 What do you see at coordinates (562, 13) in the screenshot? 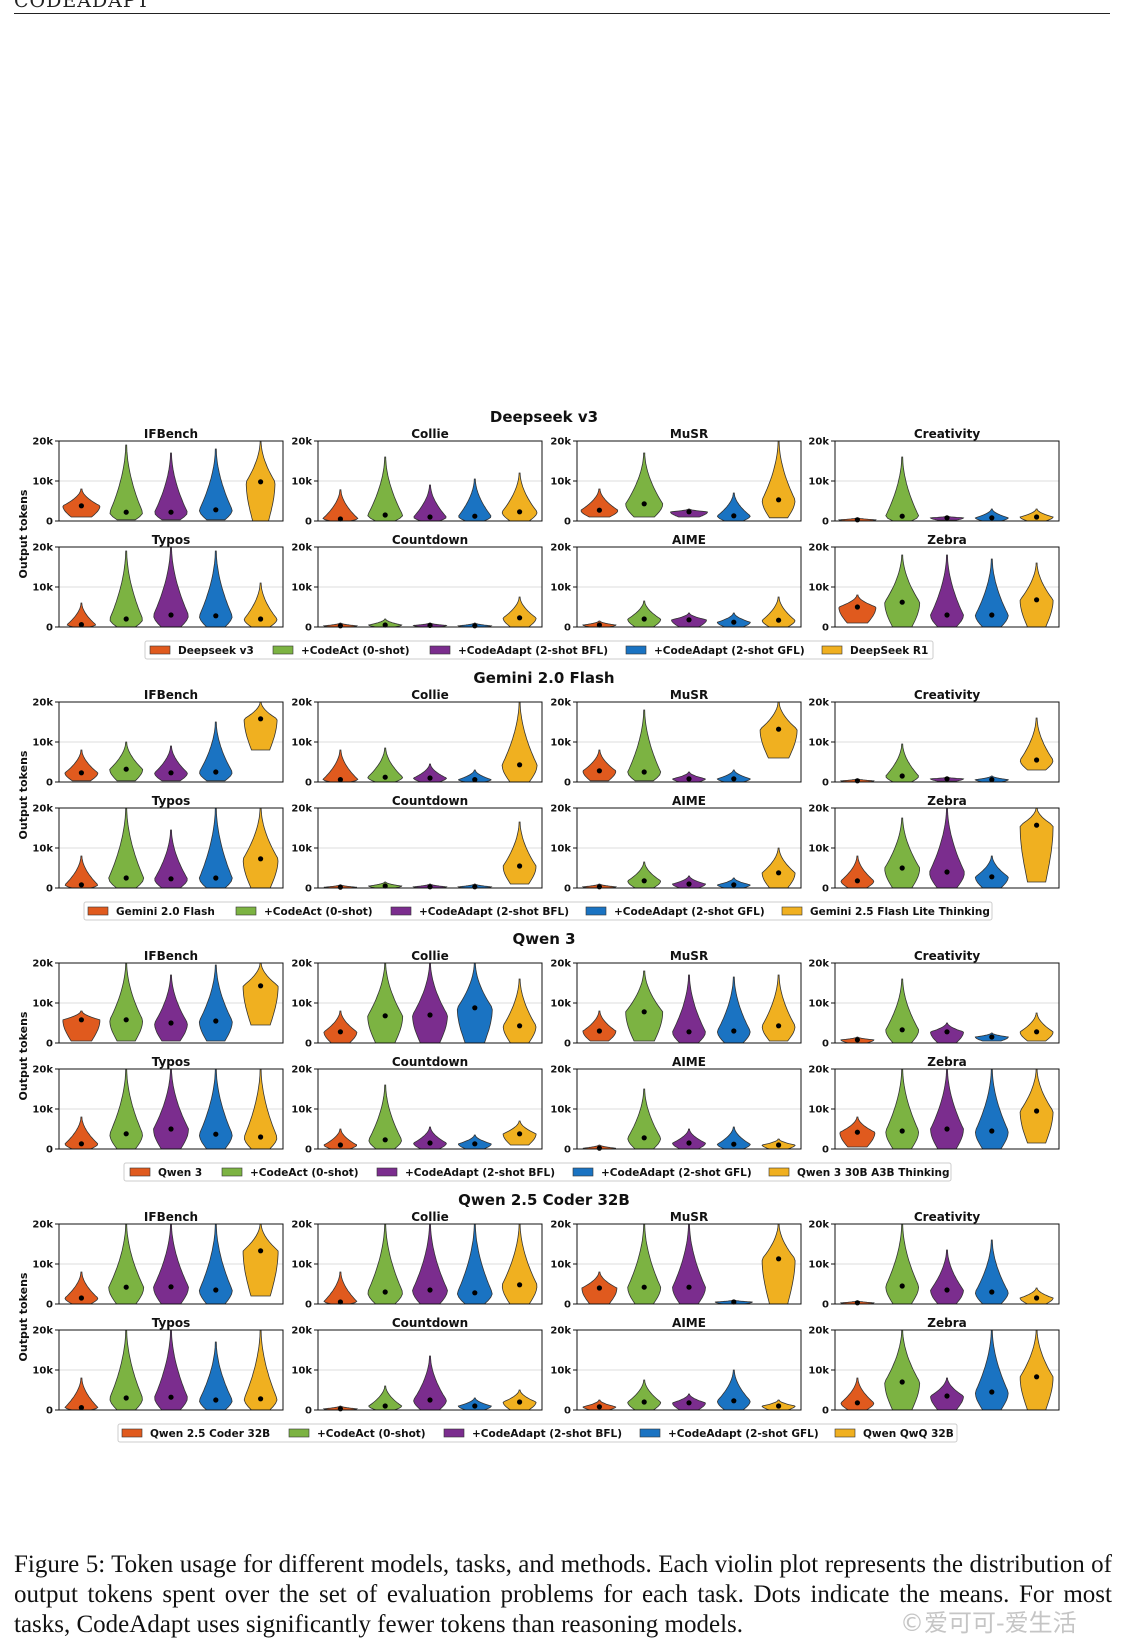
I see `header-rule` at bounding box center [562, 13].